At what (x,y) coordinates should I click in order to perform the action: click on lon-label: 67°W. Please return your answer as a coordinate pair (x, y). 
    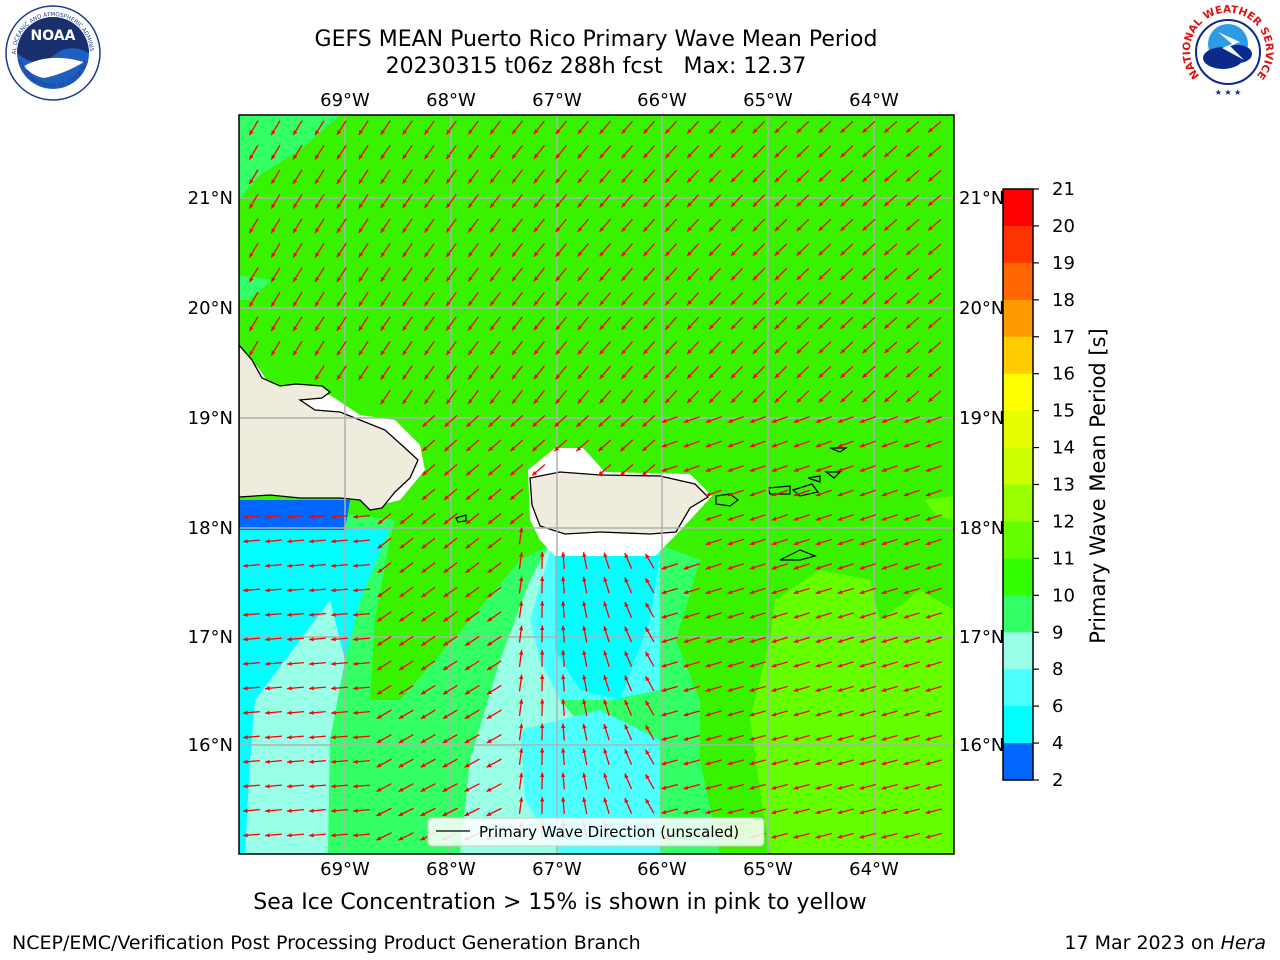
    Looking at the image, I should click on (557, 869).